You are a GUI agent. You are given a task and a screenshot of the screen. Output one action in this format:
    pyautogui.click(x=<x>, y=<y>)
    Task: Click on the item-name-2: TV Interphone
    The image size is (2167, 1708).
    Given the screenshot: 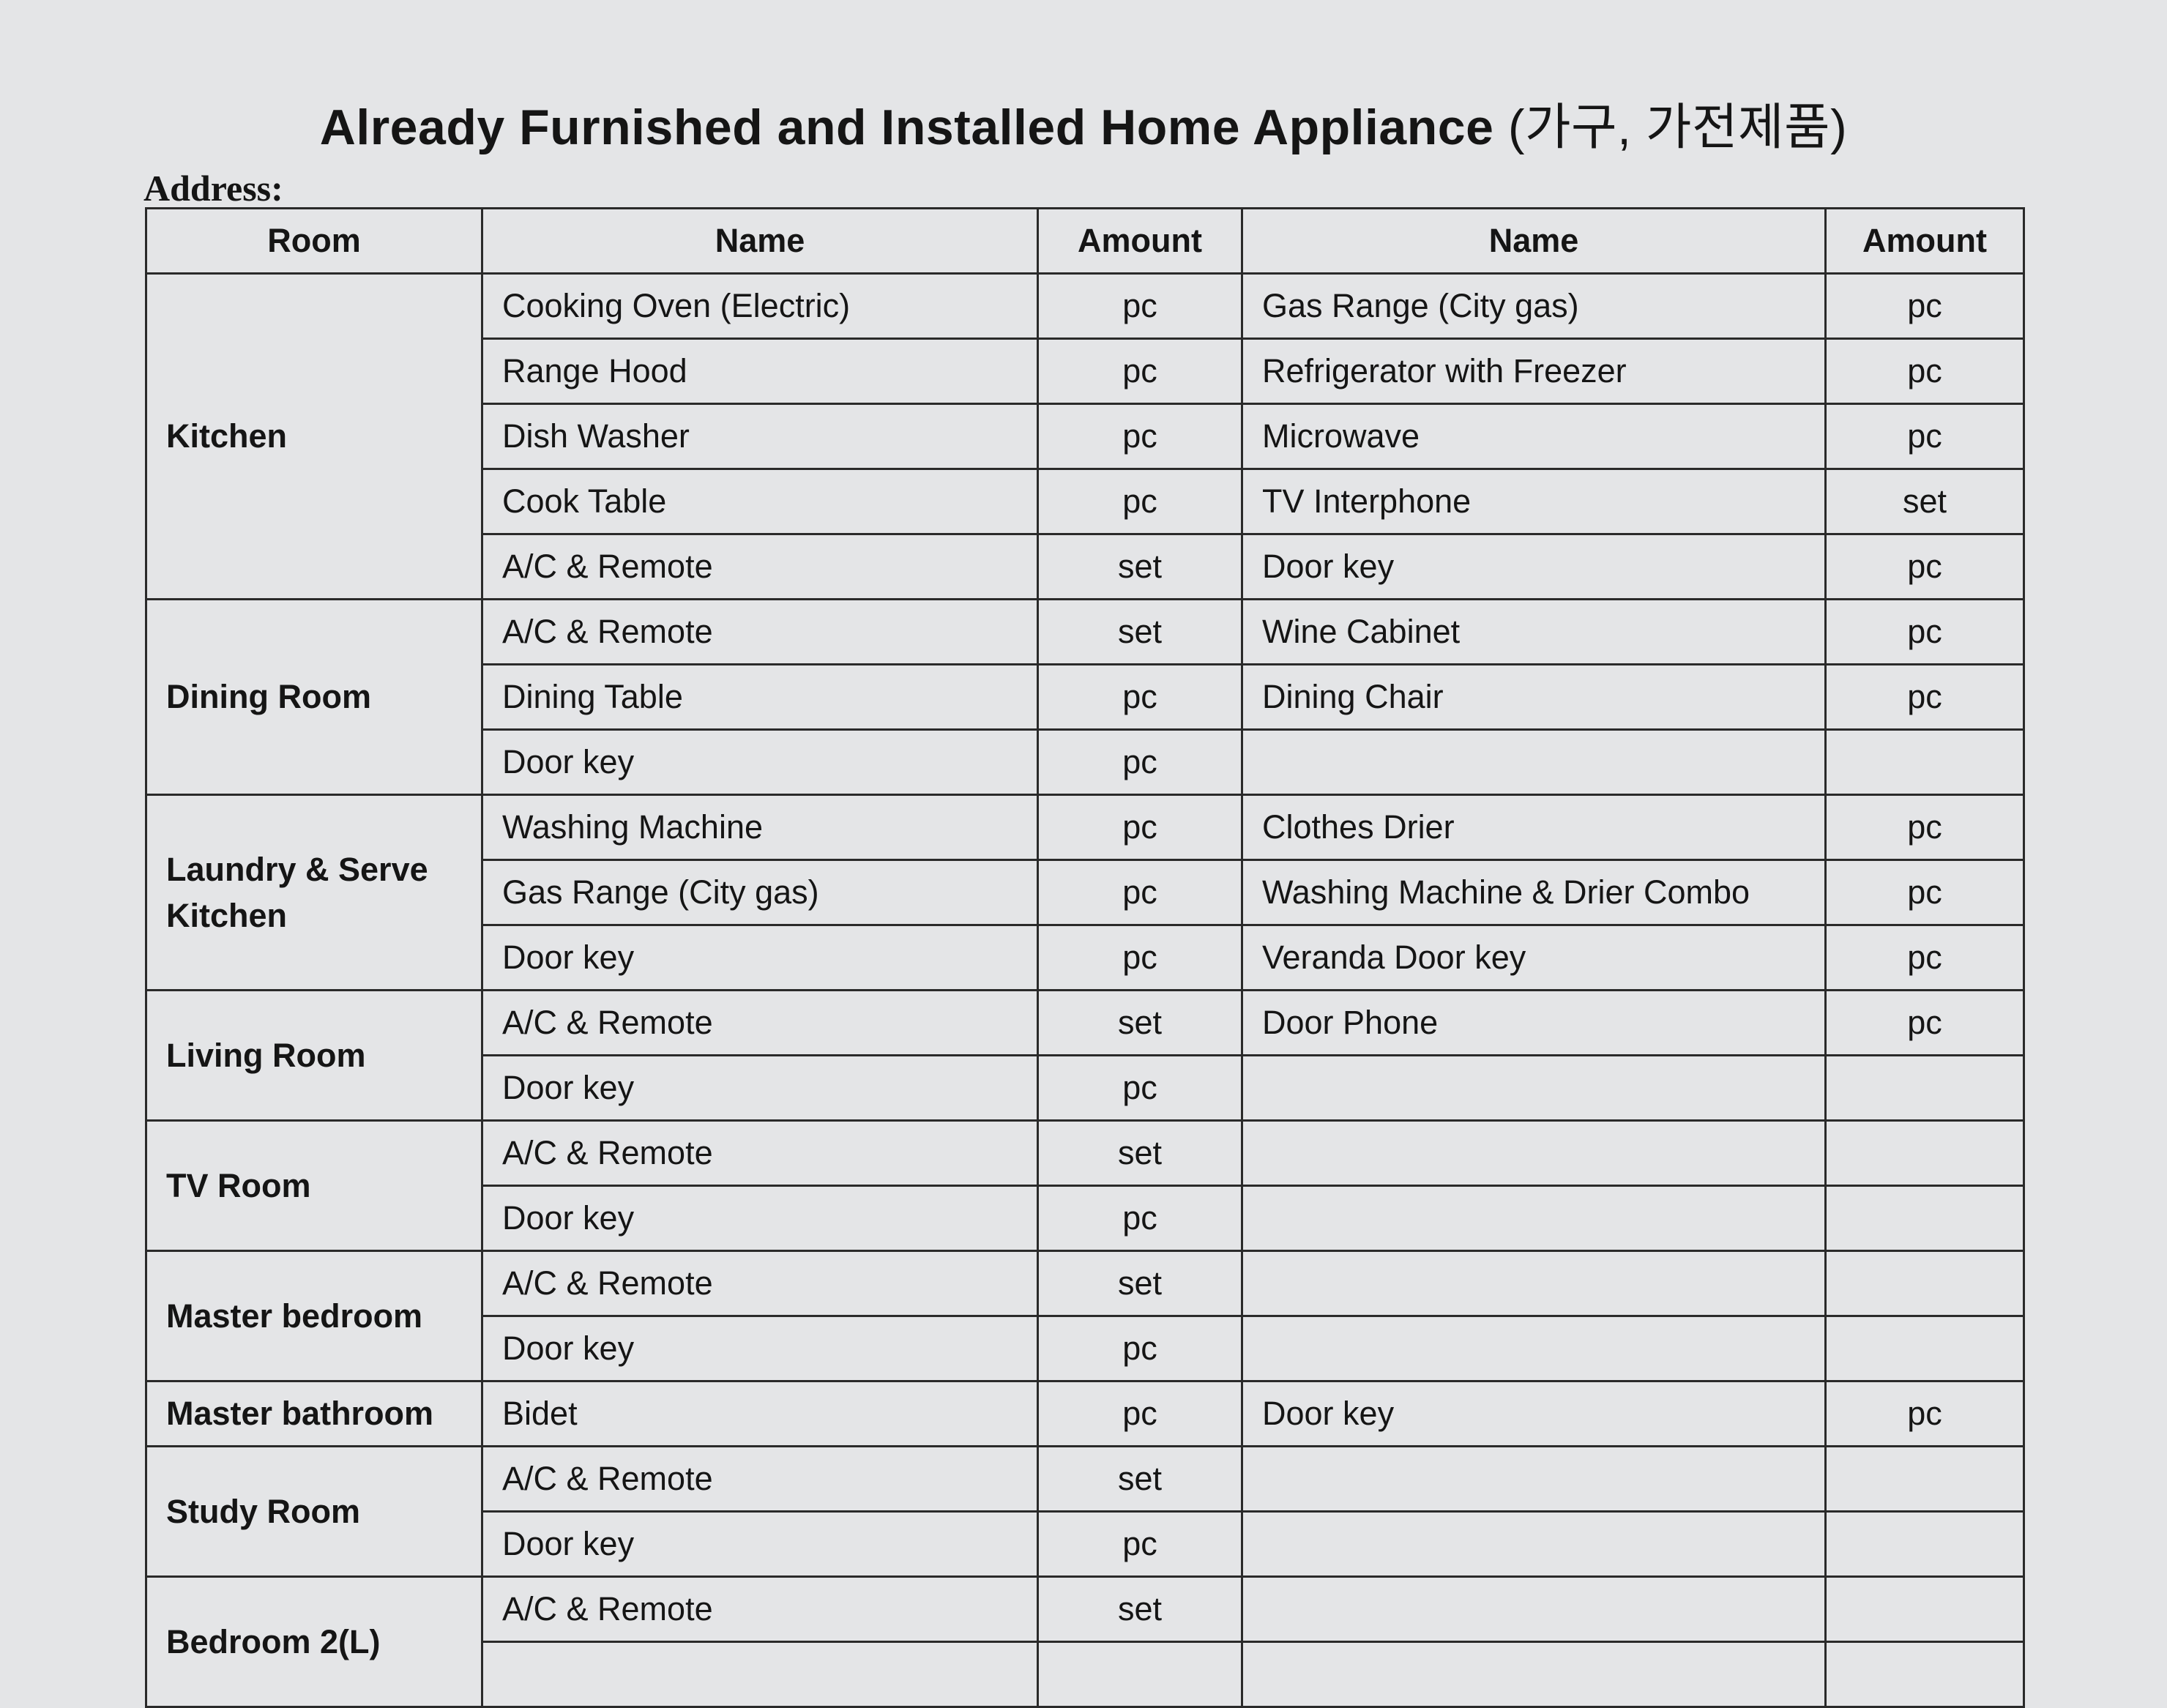 What is the action you would take?
    pyautogui.click(x=1534, y=501)
    